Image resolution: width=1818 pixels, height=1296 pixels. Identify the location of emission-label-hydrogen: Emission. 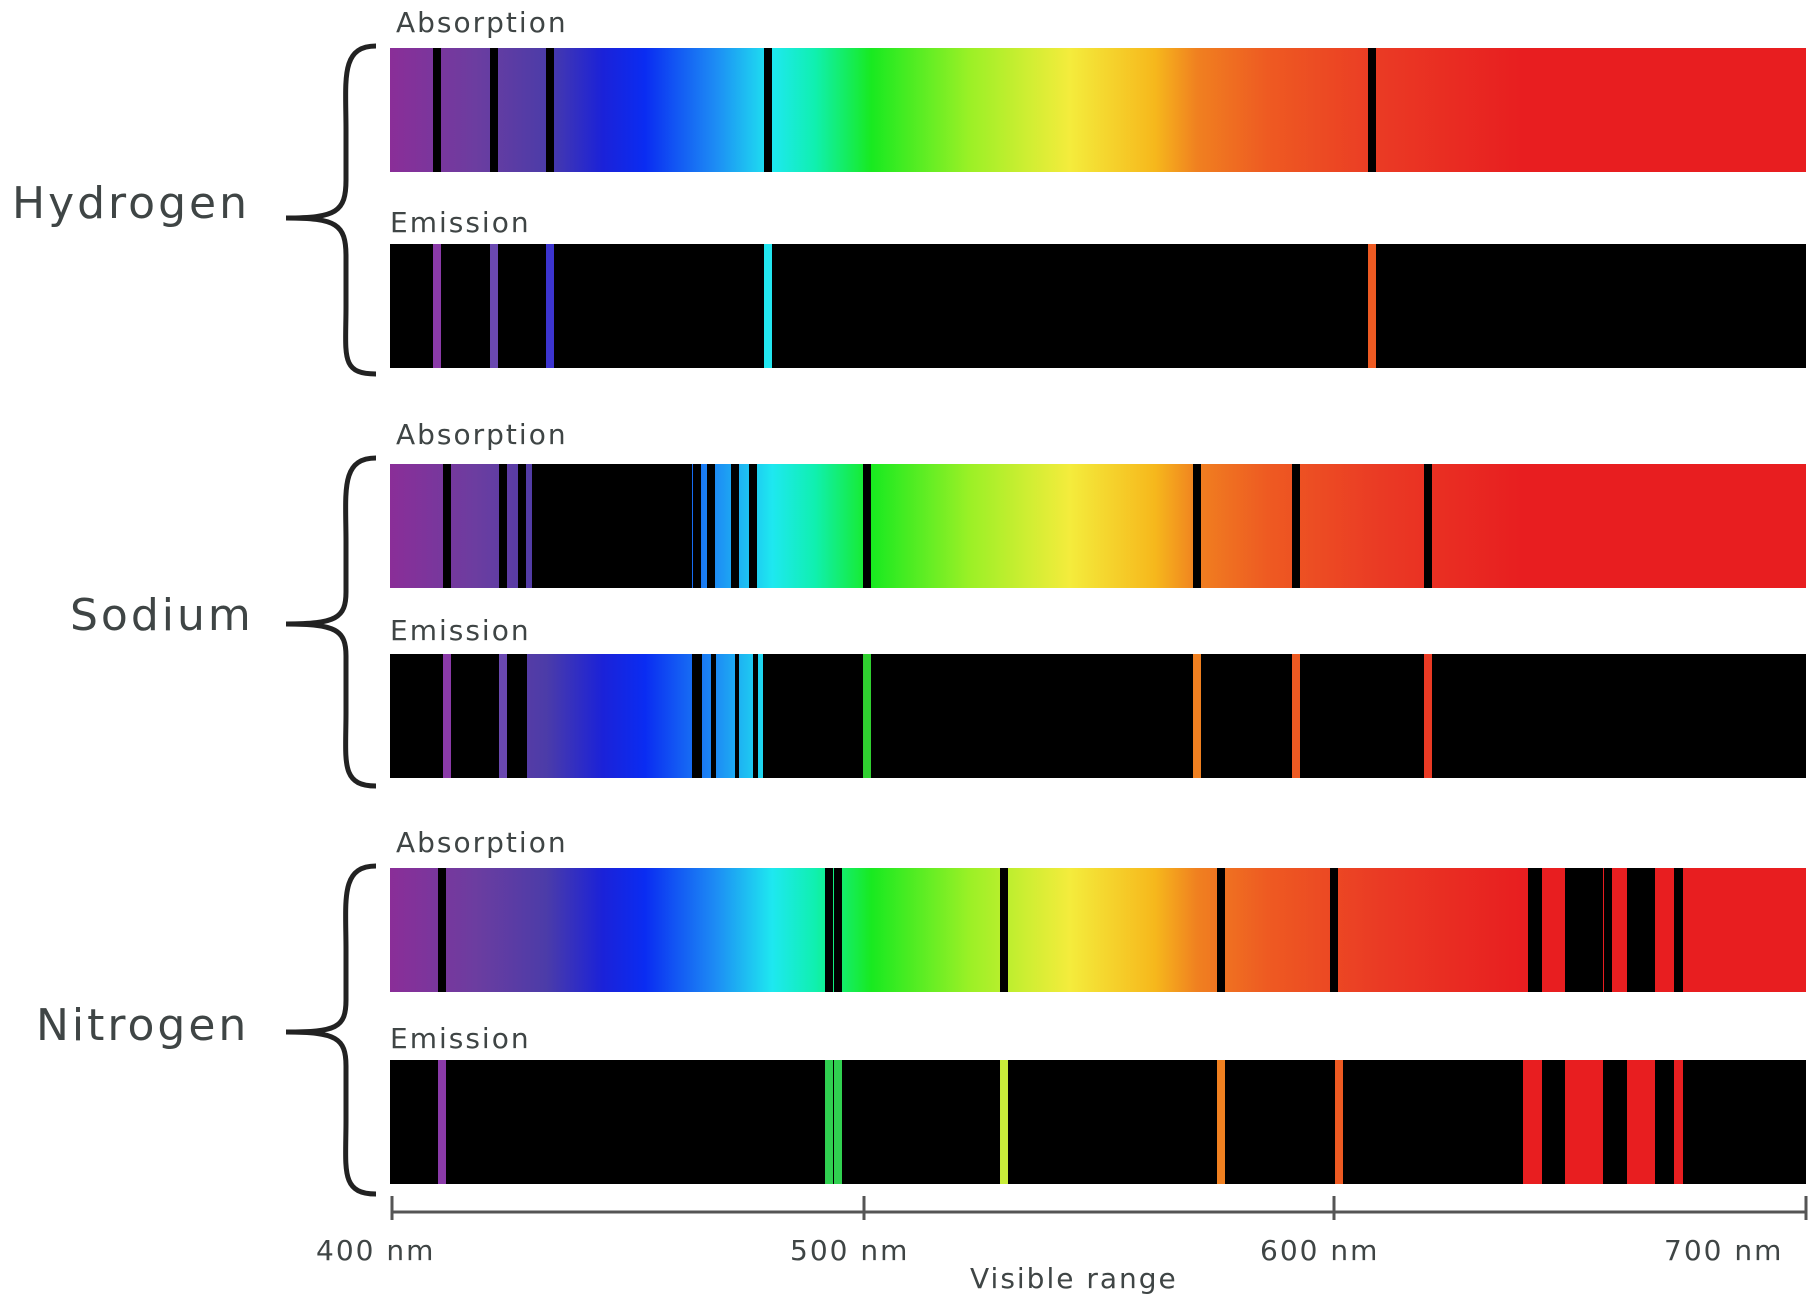
(460, 222).